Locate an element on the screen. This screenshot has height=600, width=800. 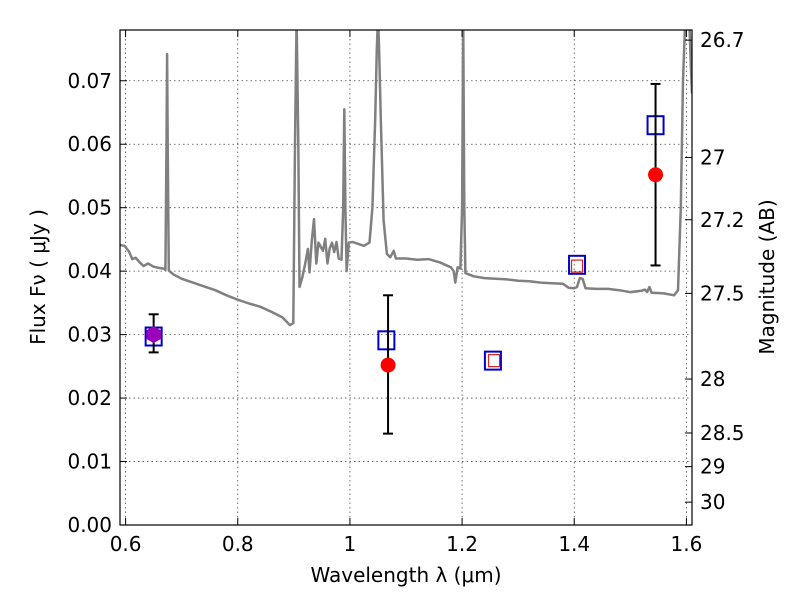
x-axis-label: Wavelength λ (μm) is located at coordinates (405, 575).